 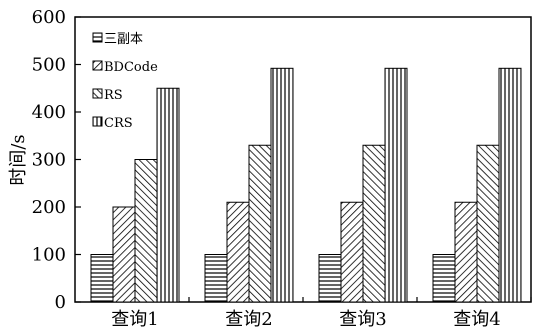 I want to click on y-axis-title: 时间/s, so click(x=18, y=159).